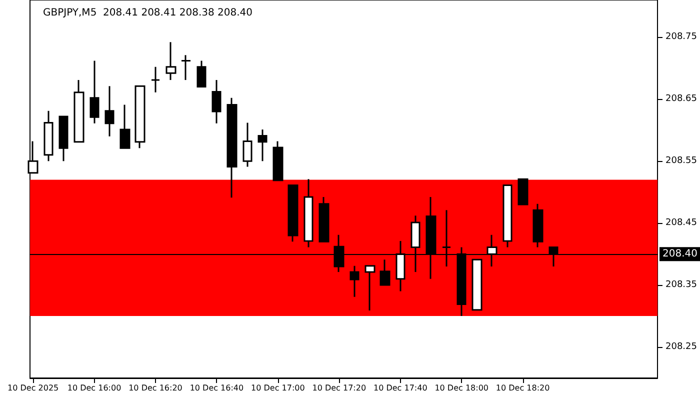 The width and height of the screenshot is (700, 400). What do you see at coordinates (523, 388) in the screenshot?
I see `x-tick-label: 10 Dec 18:20` at bounding box center [523, 388].